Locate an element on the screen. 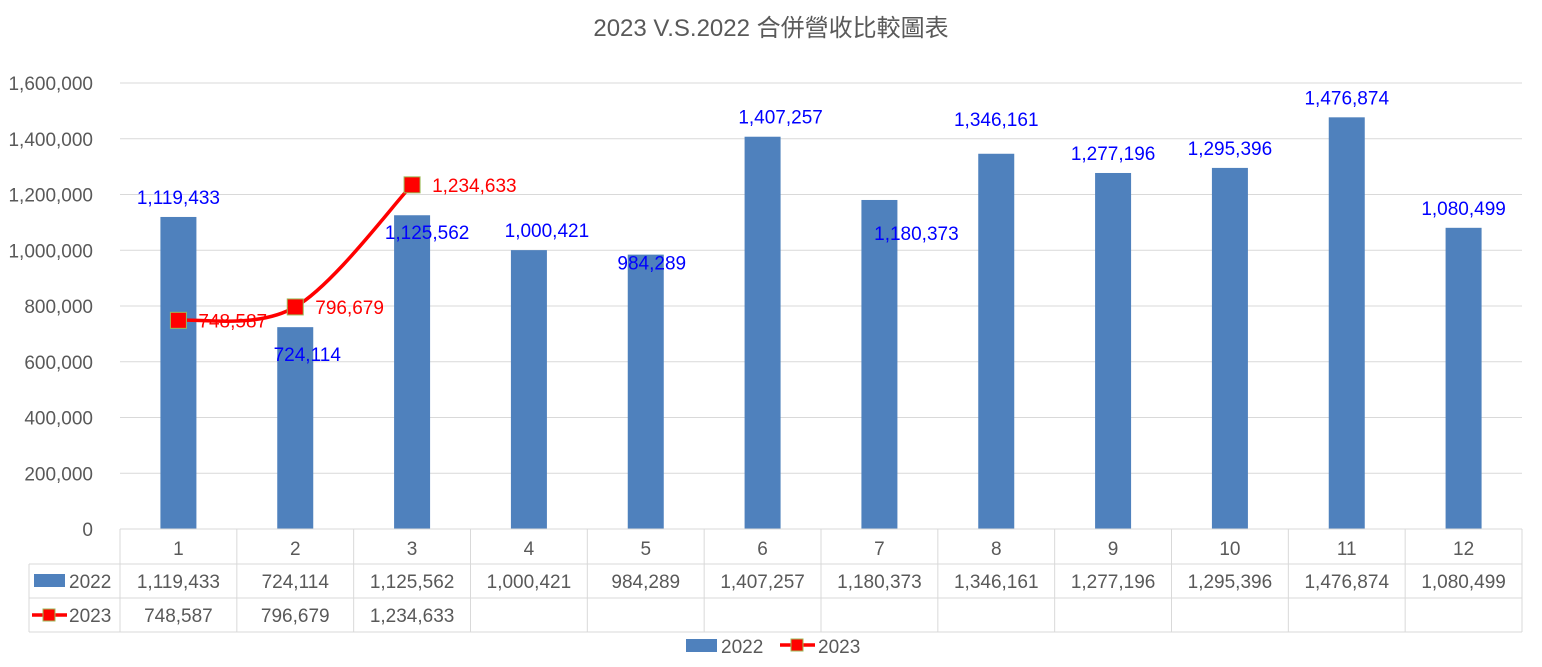 This screenshot has width=1542, height=667. y-tick-label: 1,600,000 is located at coordinates (50, 84).